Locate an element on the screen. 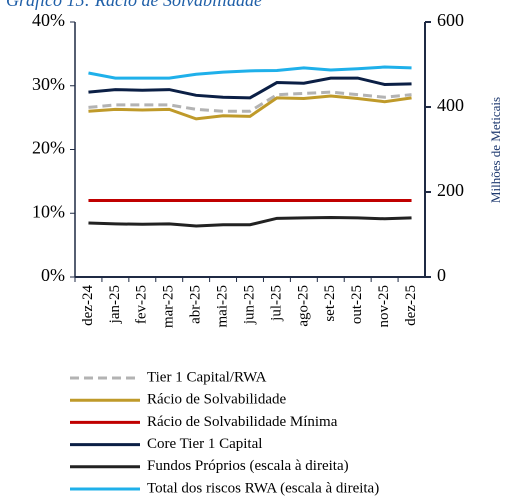 Image resolution: width=508 pixels, height=502 pixels. x-tick-label: nov-25 is located at coordinates (384, 306).